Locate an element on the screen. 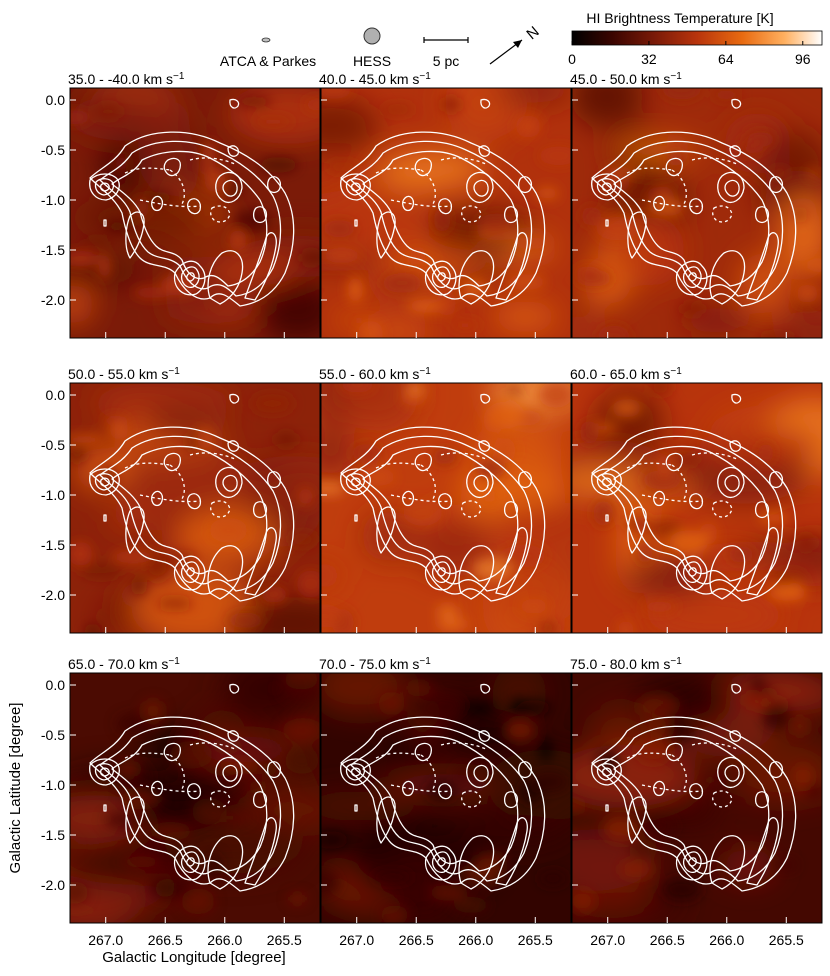 Image resolution: width=830 pixels, height=976 pixels. channel-panel: 40.0 - 45.0 km s−1 is located at coordinates (445, 205).